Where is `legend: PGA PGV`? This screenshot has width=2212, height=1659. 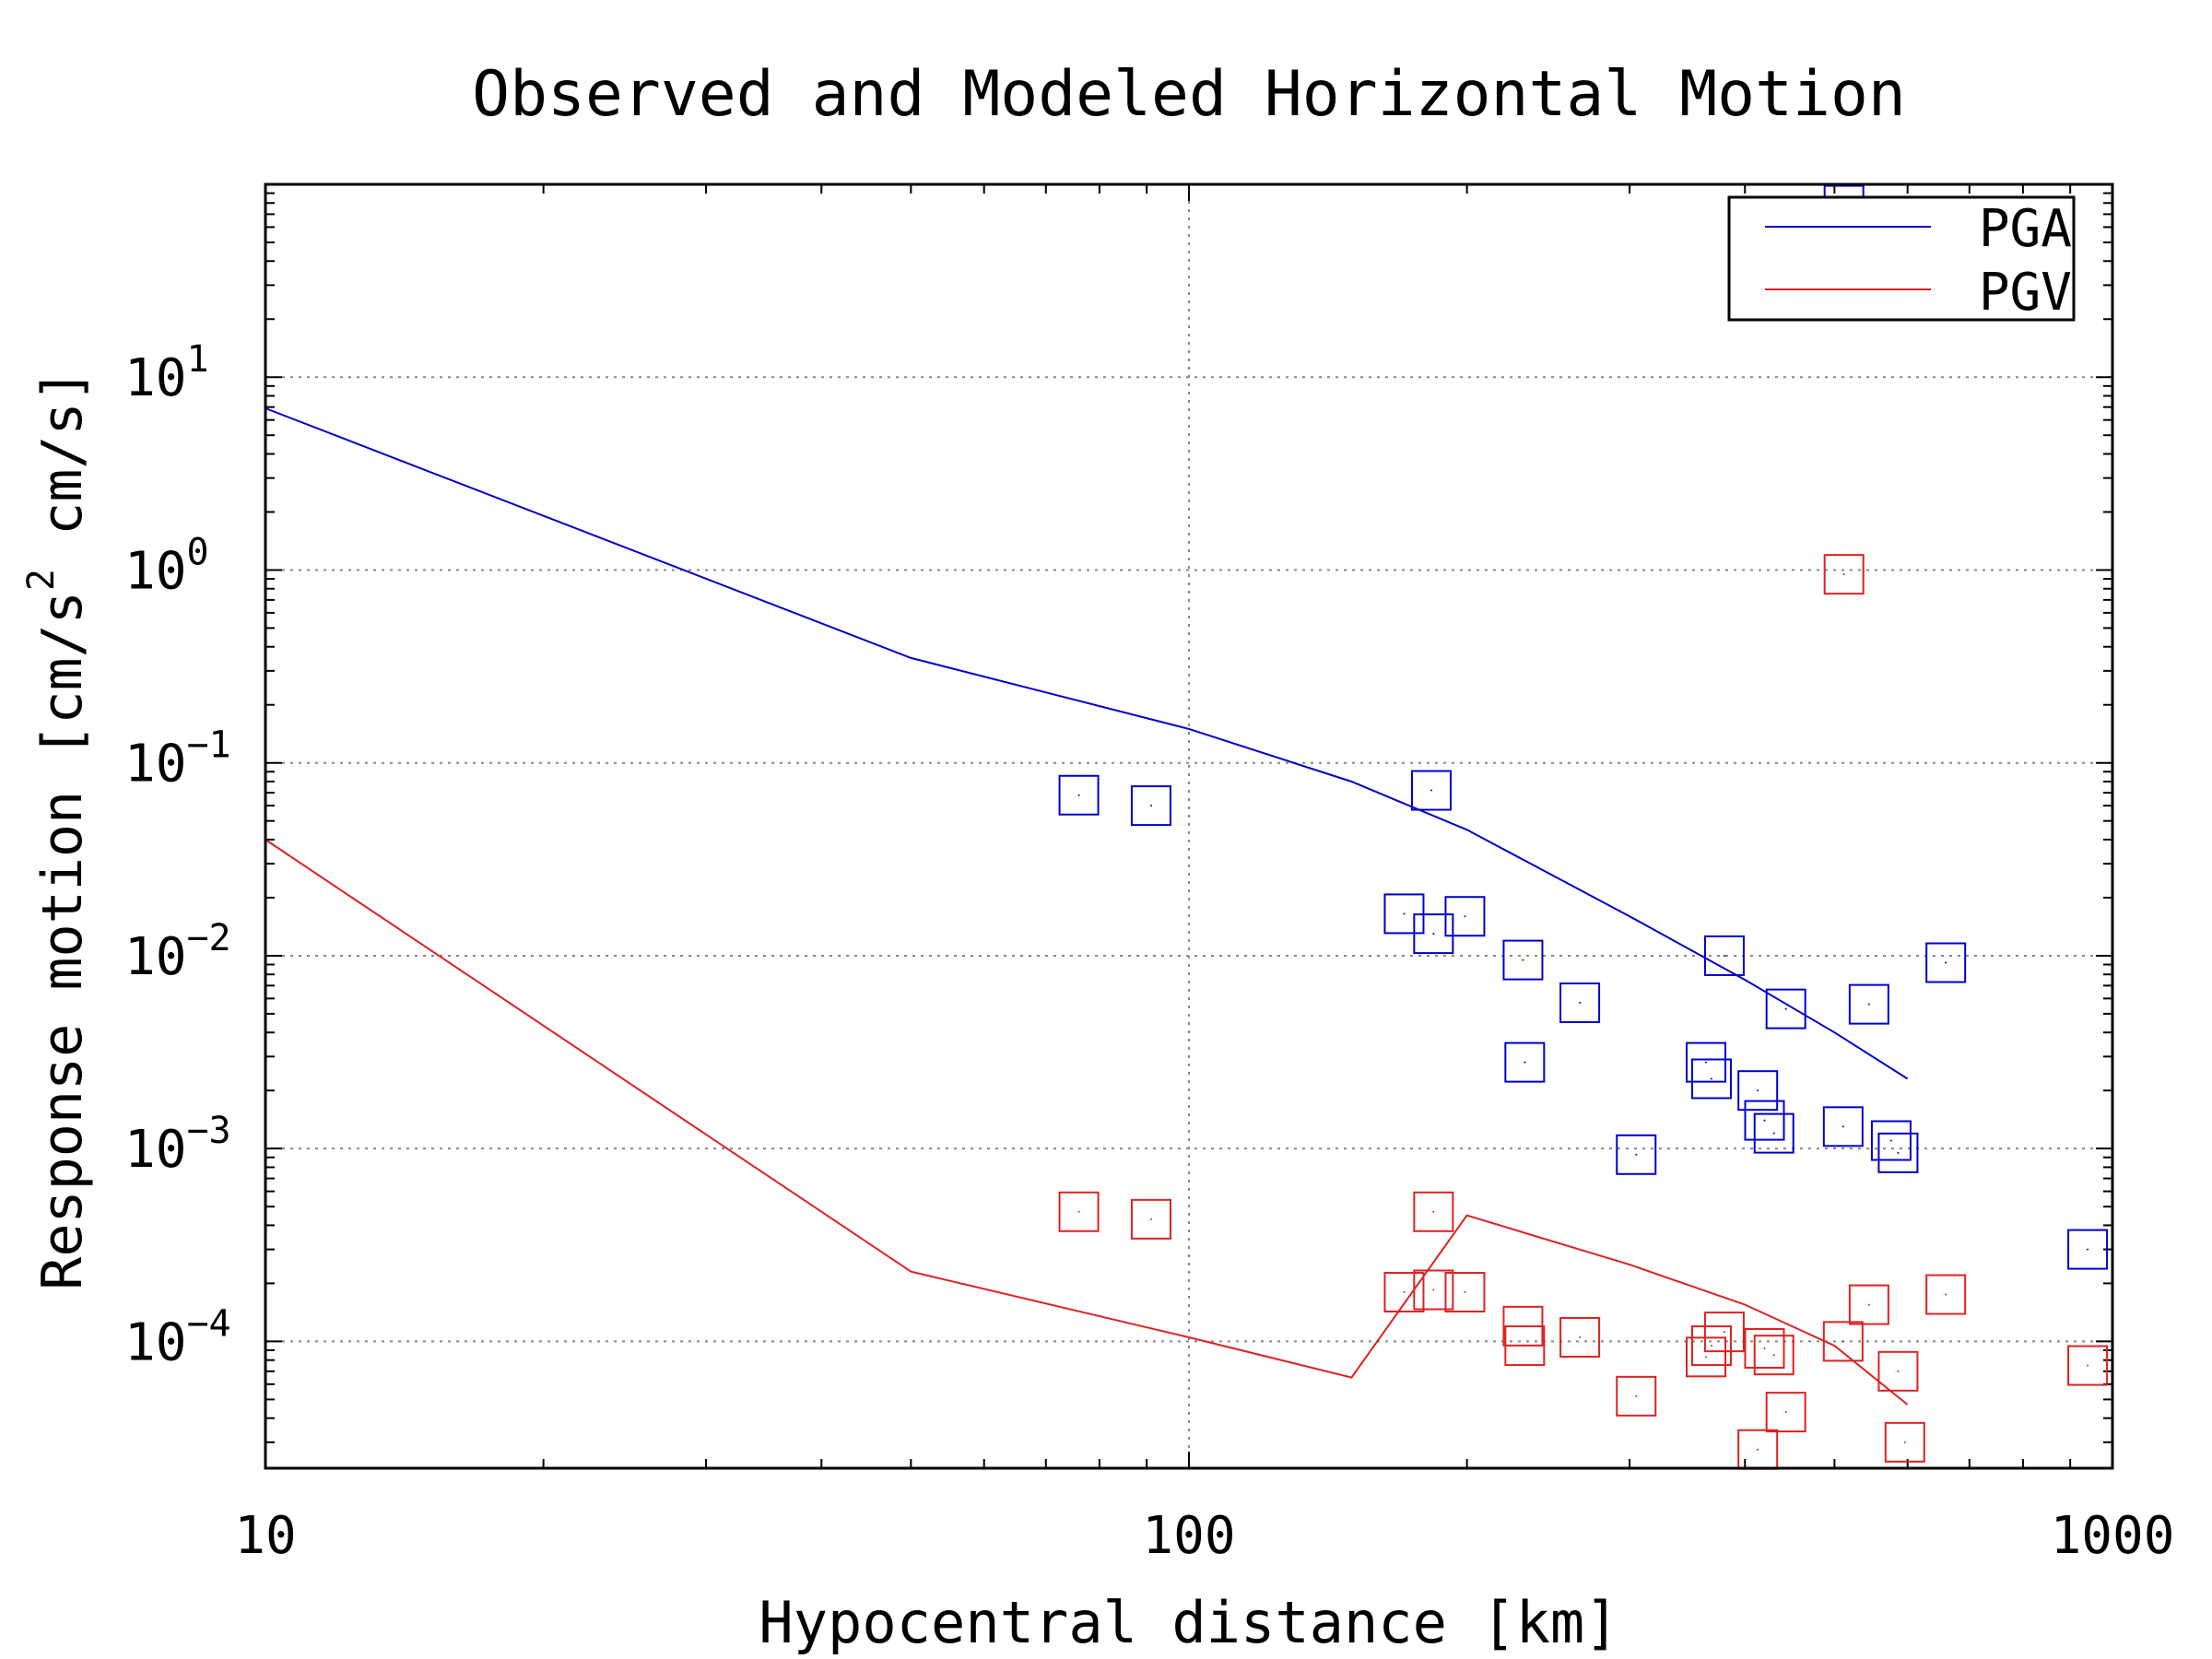
legend: PGA PGV is located at coordinates (1901, 259).